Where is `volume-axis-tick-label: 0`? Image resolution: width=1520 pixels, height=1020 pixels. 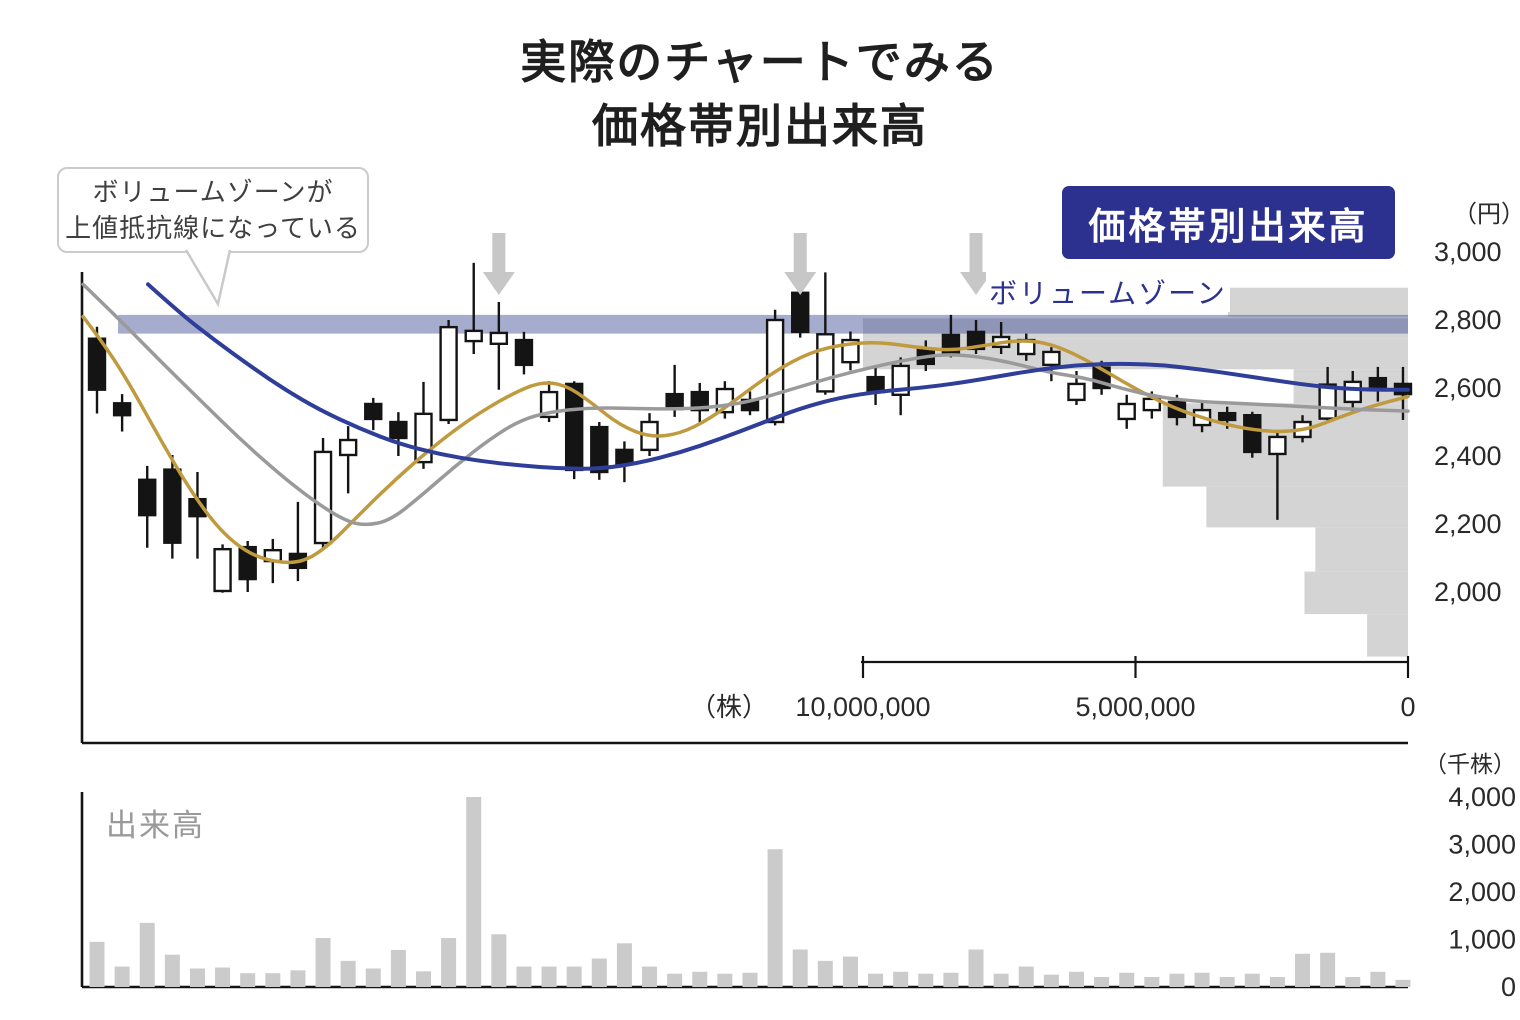 volume-axis-tick-label: 0 is located at coordinates (1508, 987).